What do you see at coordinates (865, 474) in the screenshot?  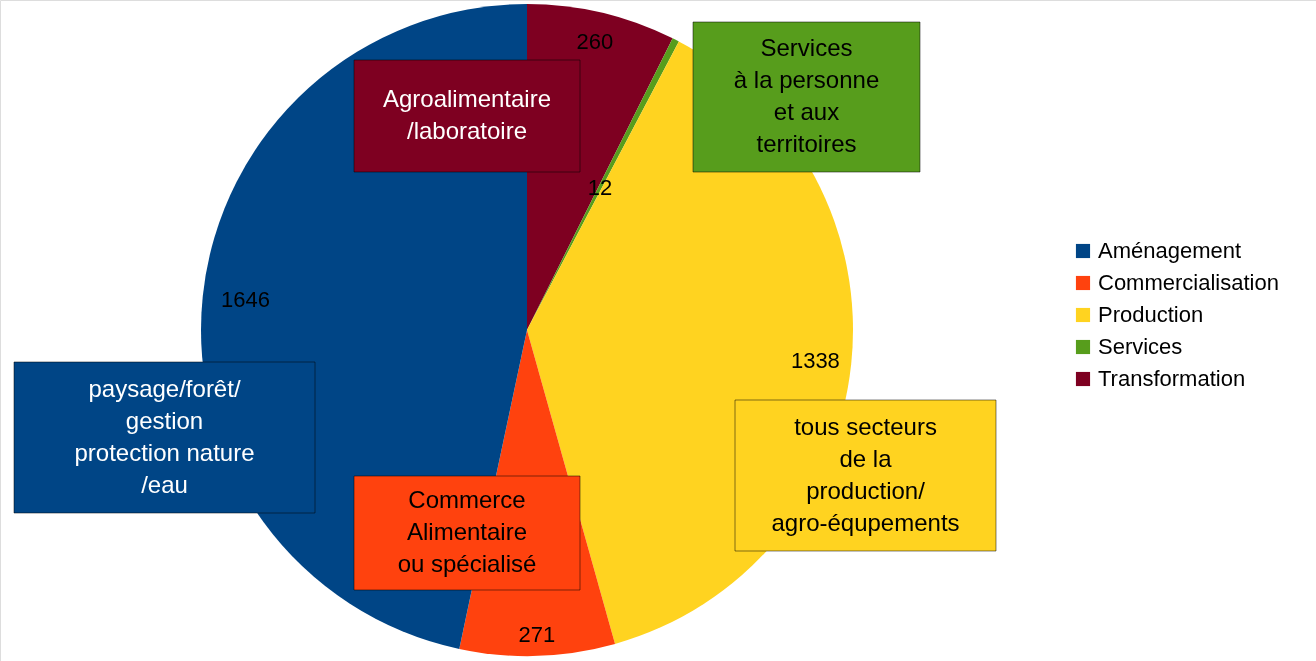 I see `text: tous secteurs de la production/ agro-équpements` at bounding box center [865, 474].